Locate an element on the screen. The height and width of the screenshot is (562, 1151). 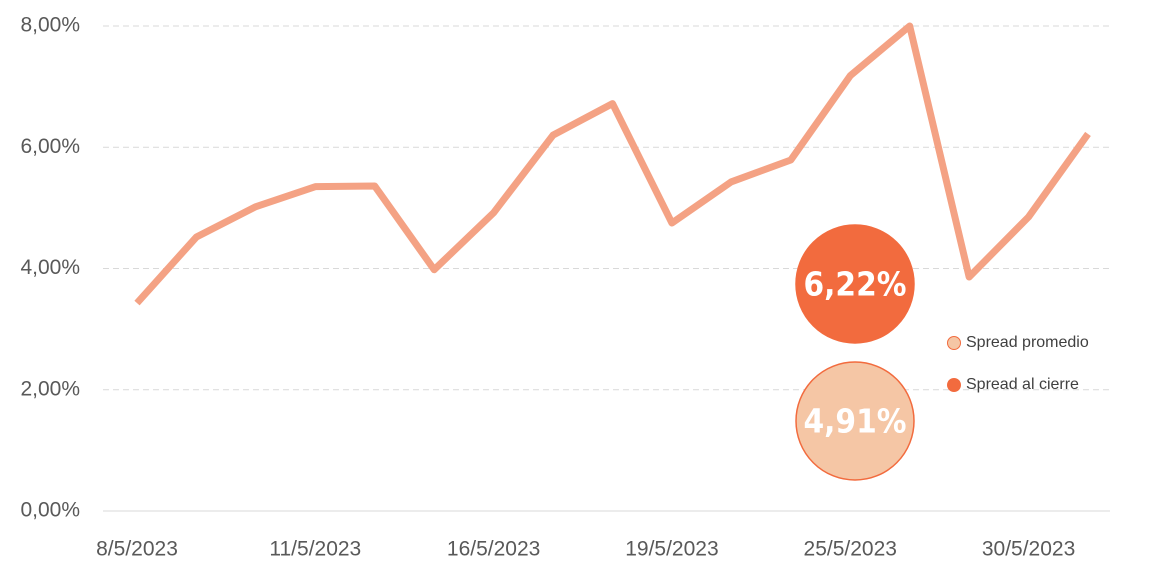
summary-value-label: 4,91% is located at coordinates (855, 421).